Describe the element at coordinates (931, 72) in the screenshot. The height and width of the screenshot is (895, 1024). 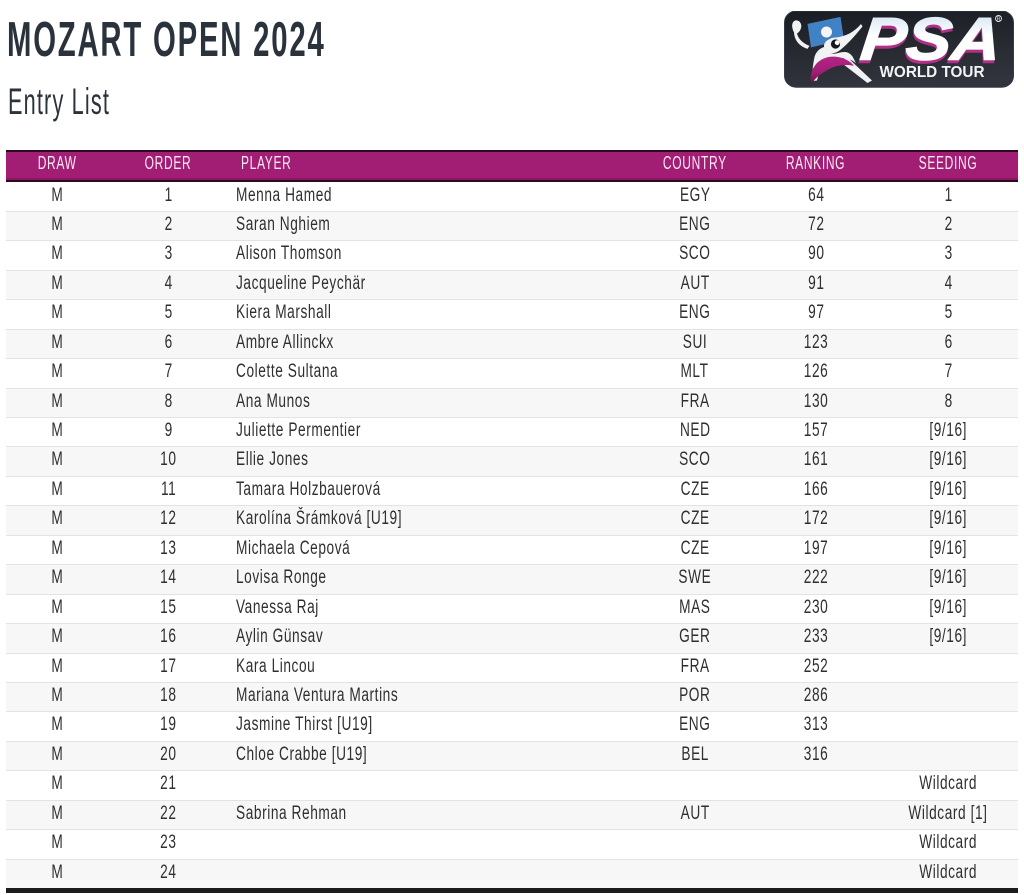
I see `svg-text: WORLD TOUR` at that location.